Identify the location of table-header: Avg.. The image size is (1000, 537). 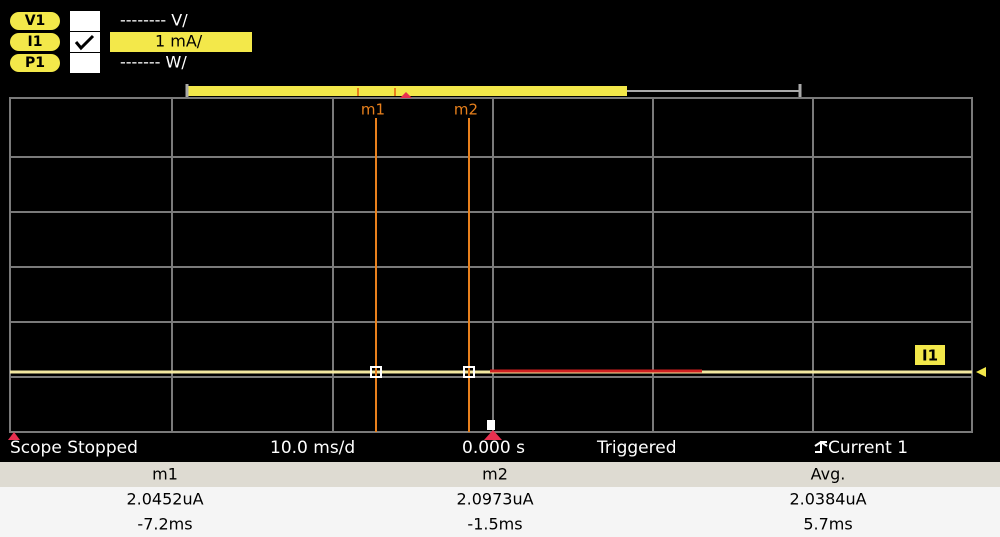
(828, 474).